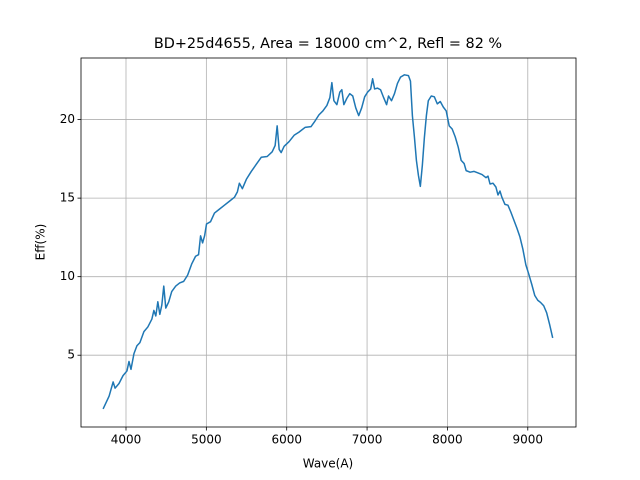  What do you see at coordinates (71, 355) in the screenshot?
I see `y-tick-label: 5` at bounding box center [71, 355].